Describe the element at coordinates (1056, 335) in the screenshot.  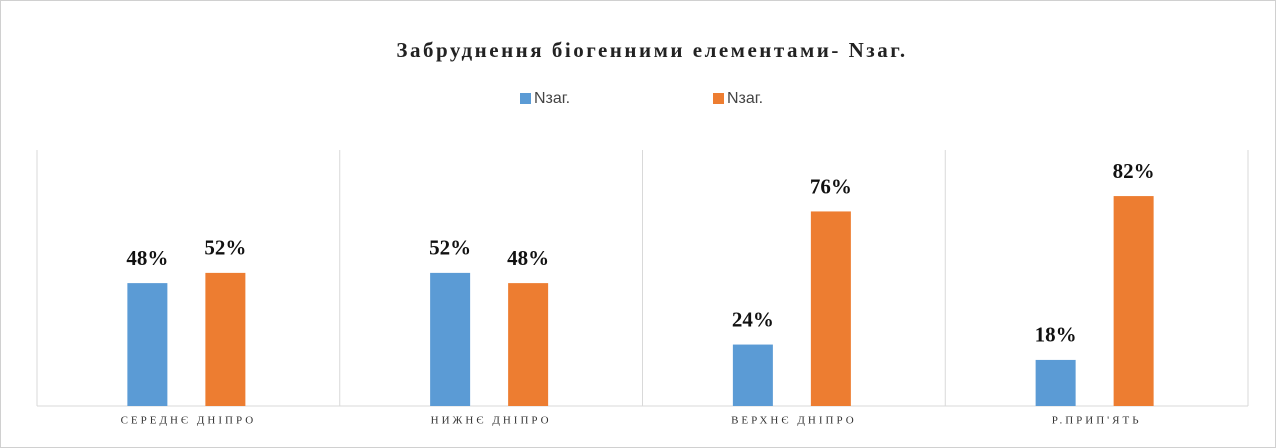
I see `data-label: 18%` at that location.